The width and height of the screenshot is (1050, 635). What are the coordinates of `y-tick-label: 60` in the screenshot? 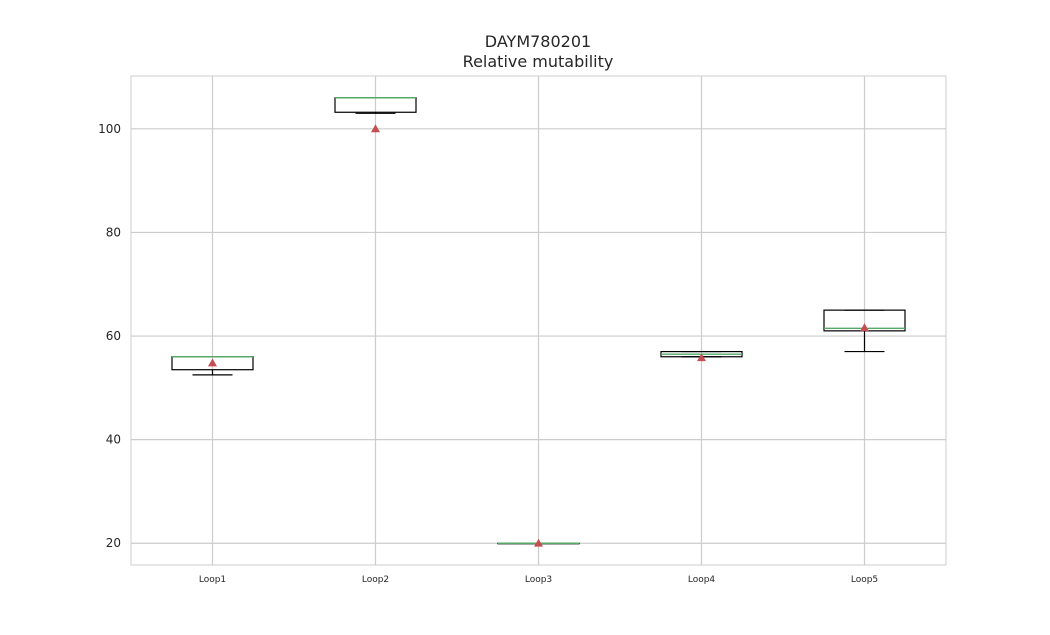 It's located at (113, 336).